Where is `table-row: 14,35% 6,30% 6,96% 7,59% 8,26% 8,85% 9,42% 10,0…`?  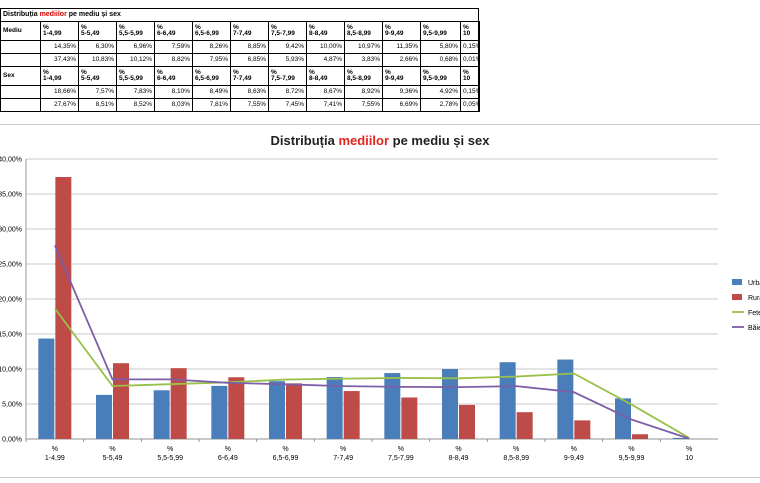 table-row: 14,35% 6,30% 6,96% 7,59% 8,26% 8,85% 9,42% 10,0… is located at coordinates (240, 47).